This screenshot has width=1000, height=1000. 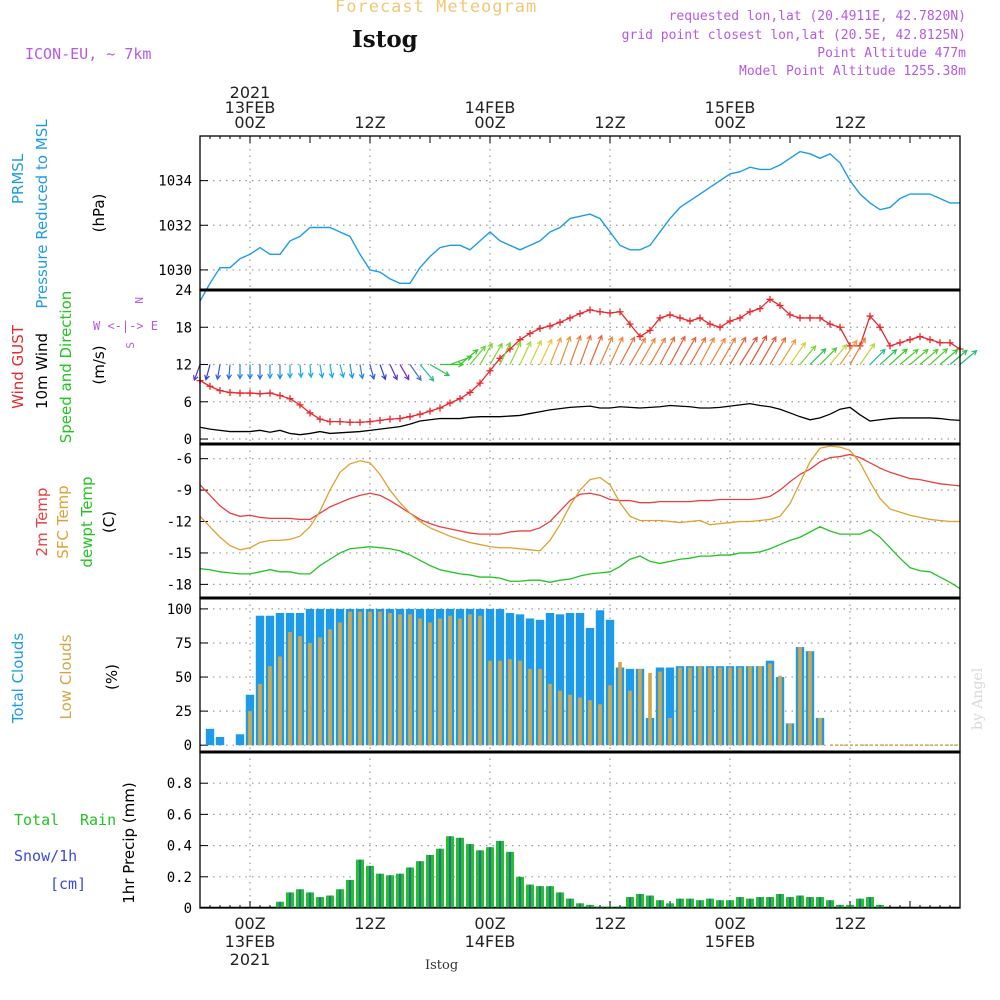 What do you see at coordinates (129, 842) in the screenshot?
I see `precip-unit-label: 1hr Precip (mm)` at bounding box center [129, 842].